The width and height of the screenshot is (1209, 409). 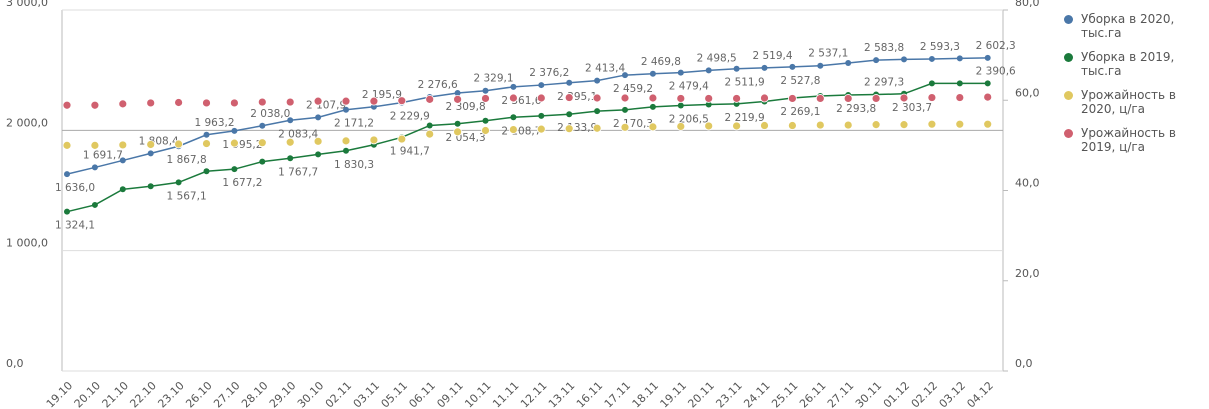 I want to click on x-tick-label: 19.11, so click(x=673, y=394).